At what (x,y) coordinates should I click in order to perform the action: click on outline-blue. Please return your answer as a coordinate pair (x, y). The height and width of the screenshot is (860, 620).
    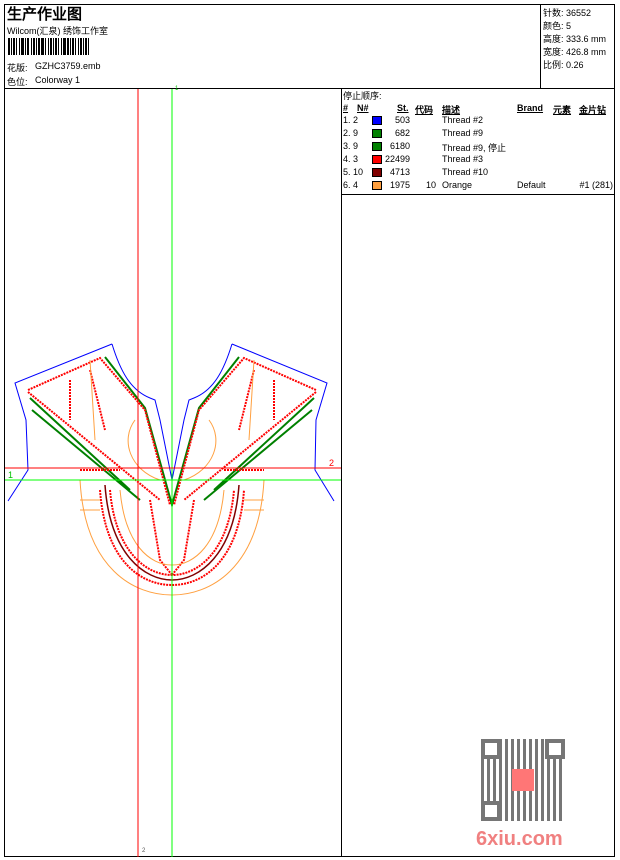
    Looking at the image, I should click on (171, 422).